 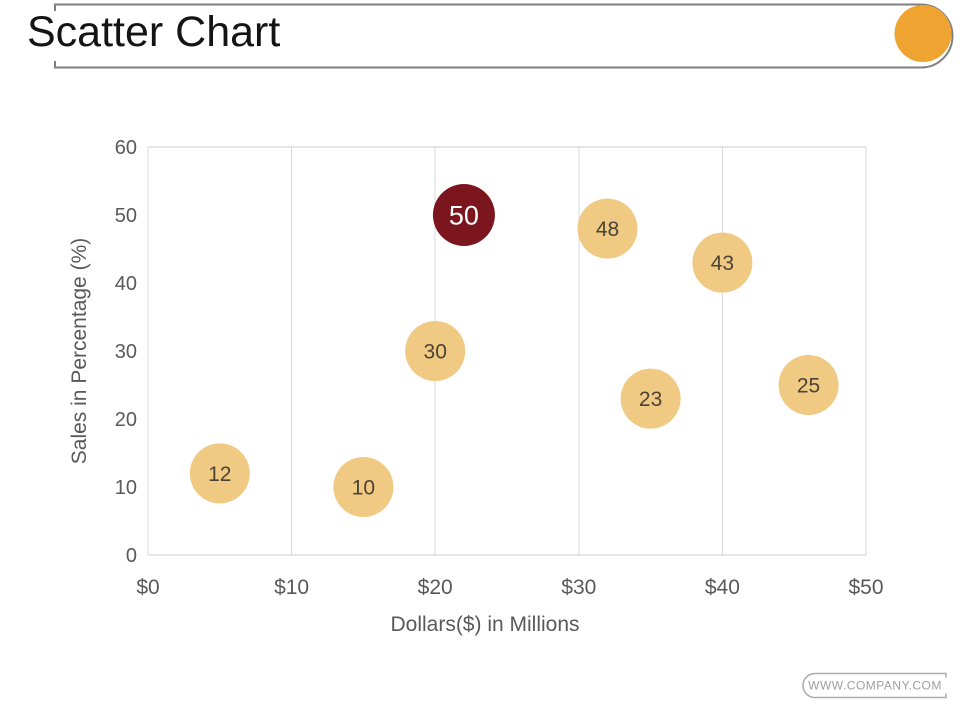 What do you see at coordinates (126, 352) in the screenshot?
I see `y-tick-label: 30` at bounding box center [126, 352].